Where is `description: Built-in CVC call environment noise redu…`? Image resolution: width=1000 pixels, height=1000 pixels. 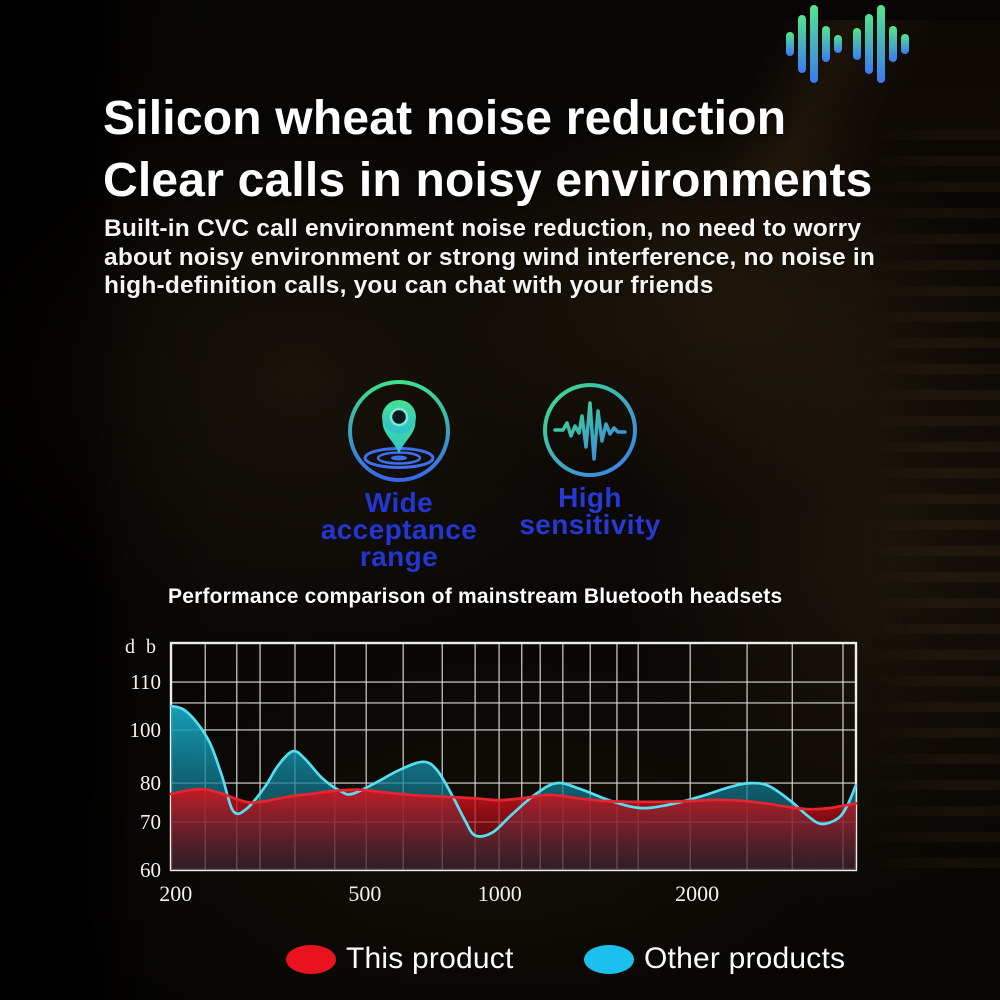
description: Built-in CVC call environment noise redu… is located at coordinates (489, 258).